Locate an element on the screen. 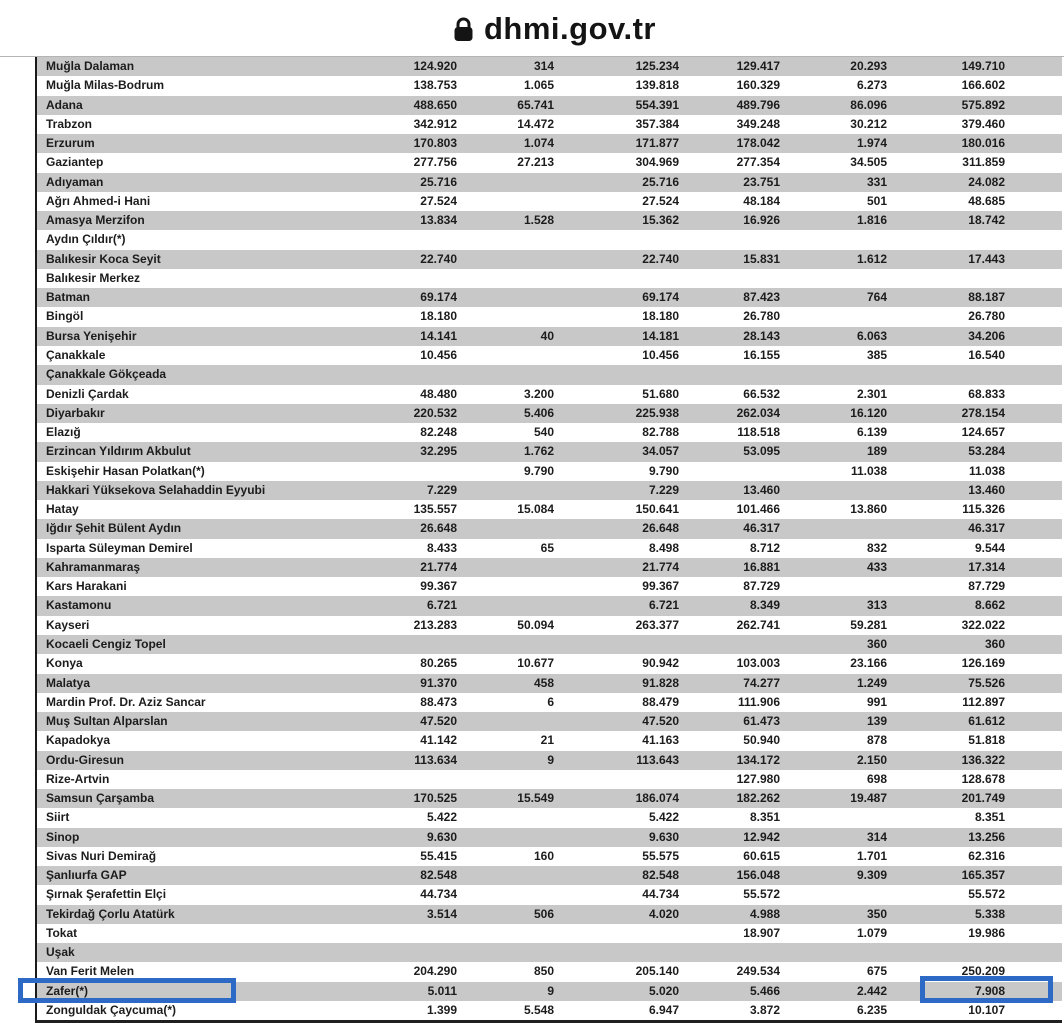 The image size is (1064, 1023). value-cell-1: 277.756 is located at coordinates (372, 163).